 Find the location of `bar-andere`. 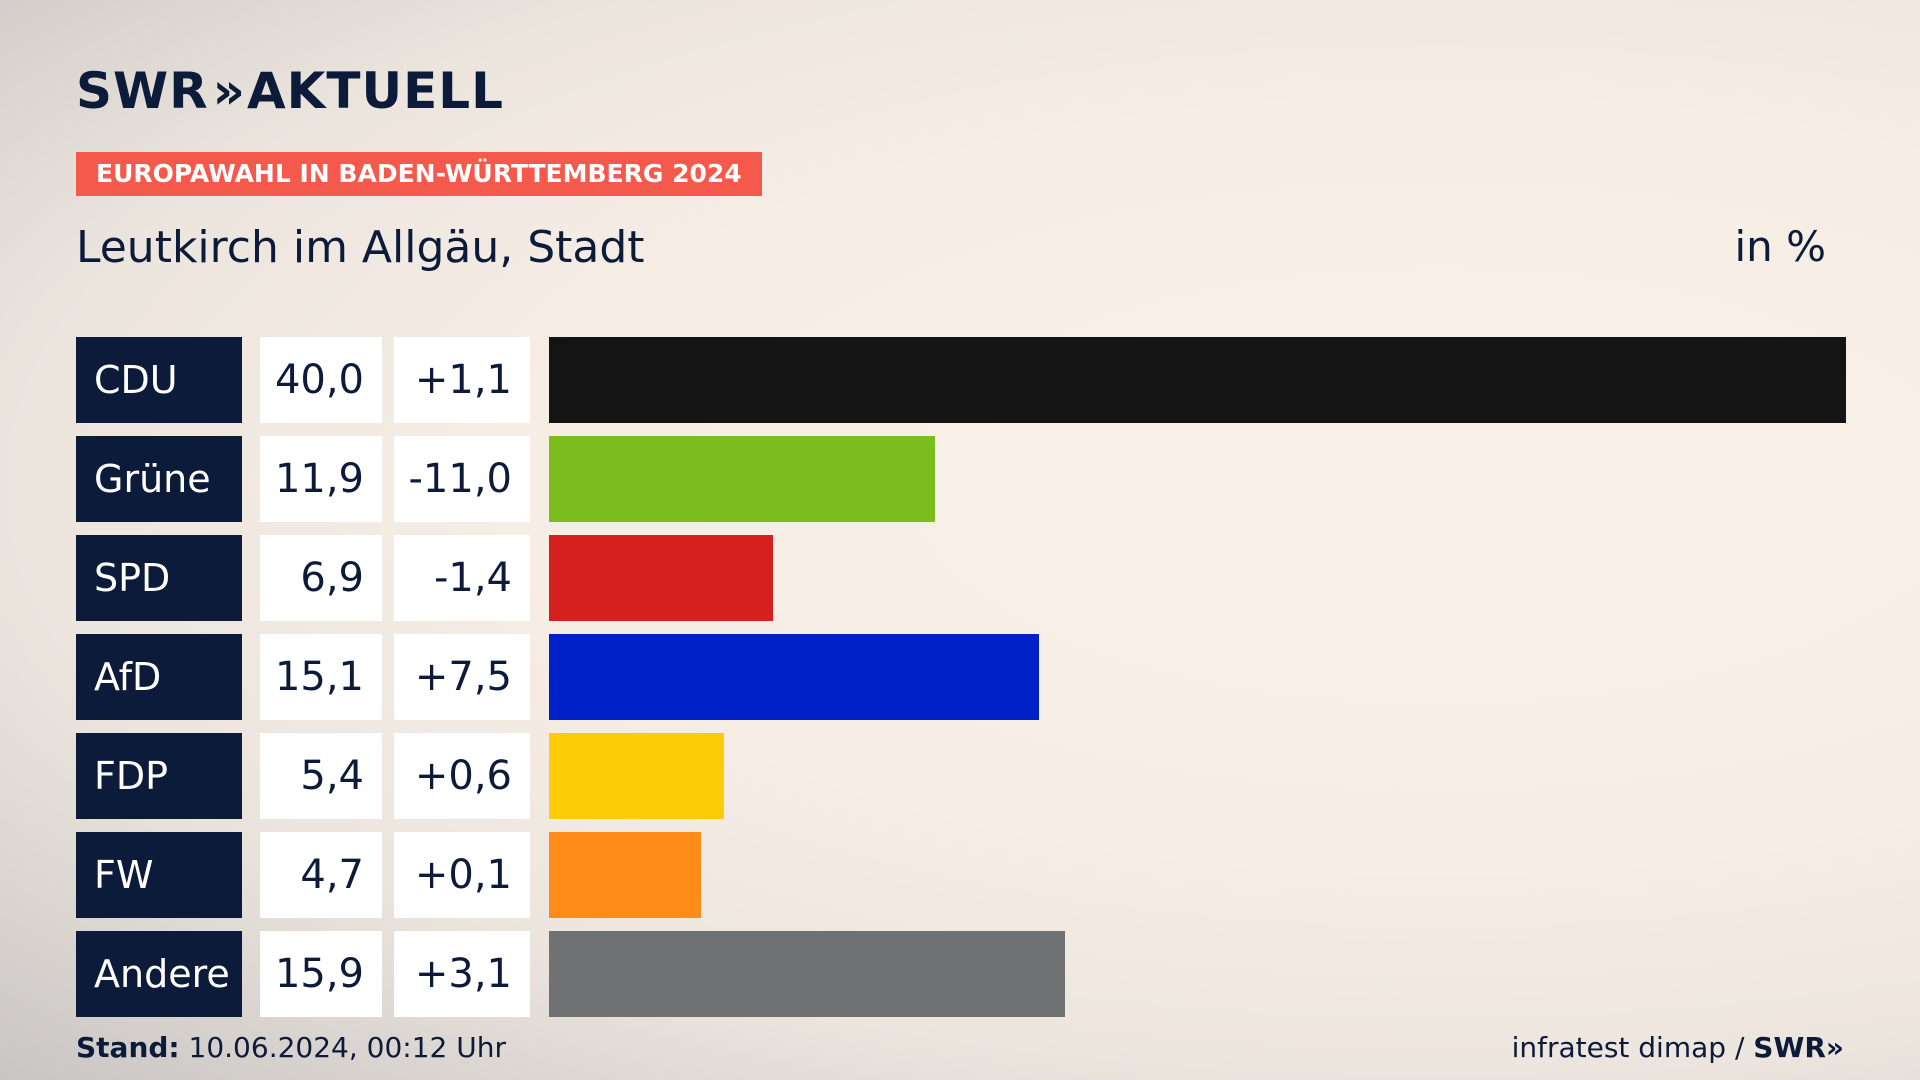

bar-andere is located at coordinates (807, 974).